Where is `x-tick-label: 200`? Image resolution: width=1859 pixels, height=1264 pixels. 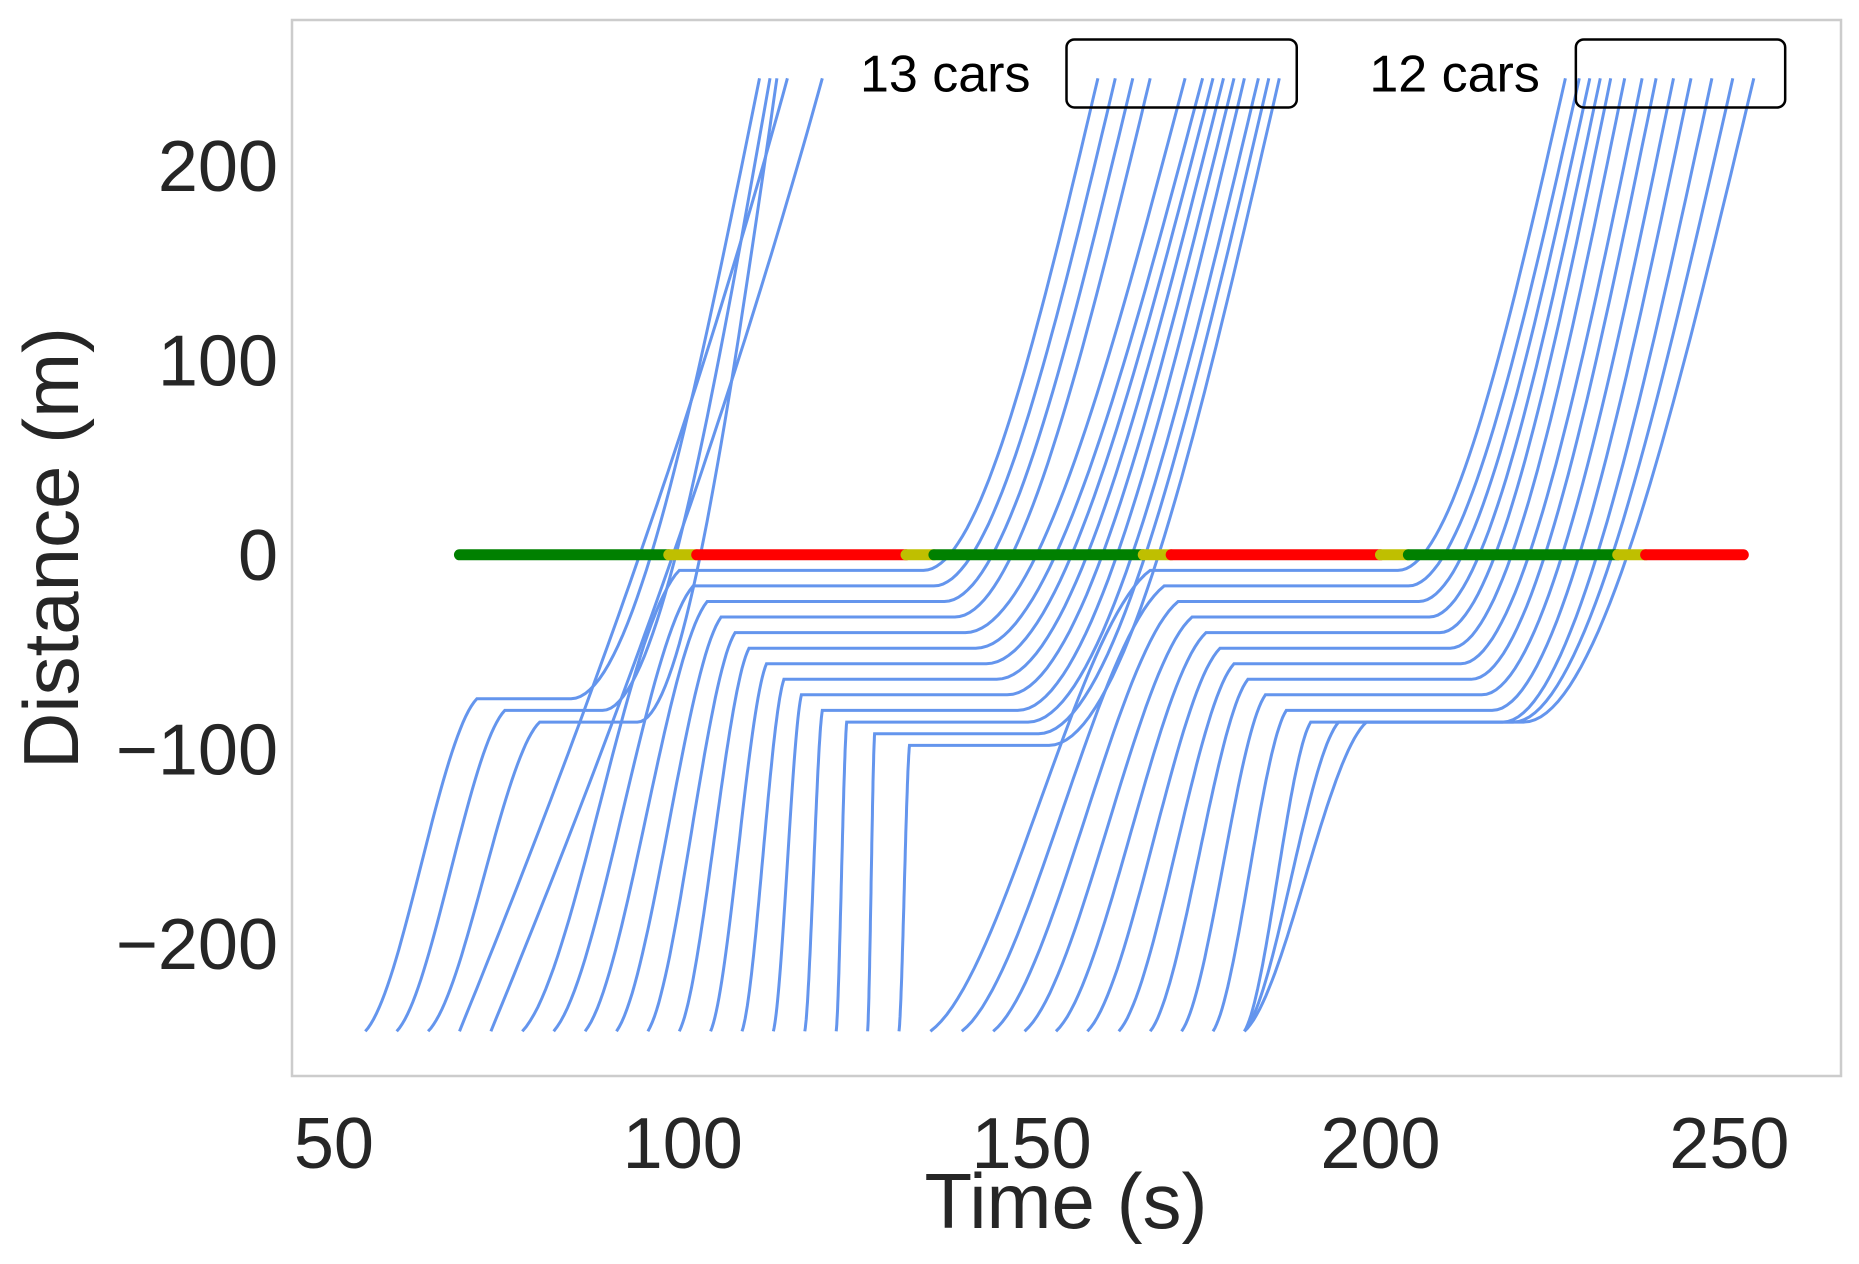
x-tick-label: 200 is located at coordinates (1380, 1144).